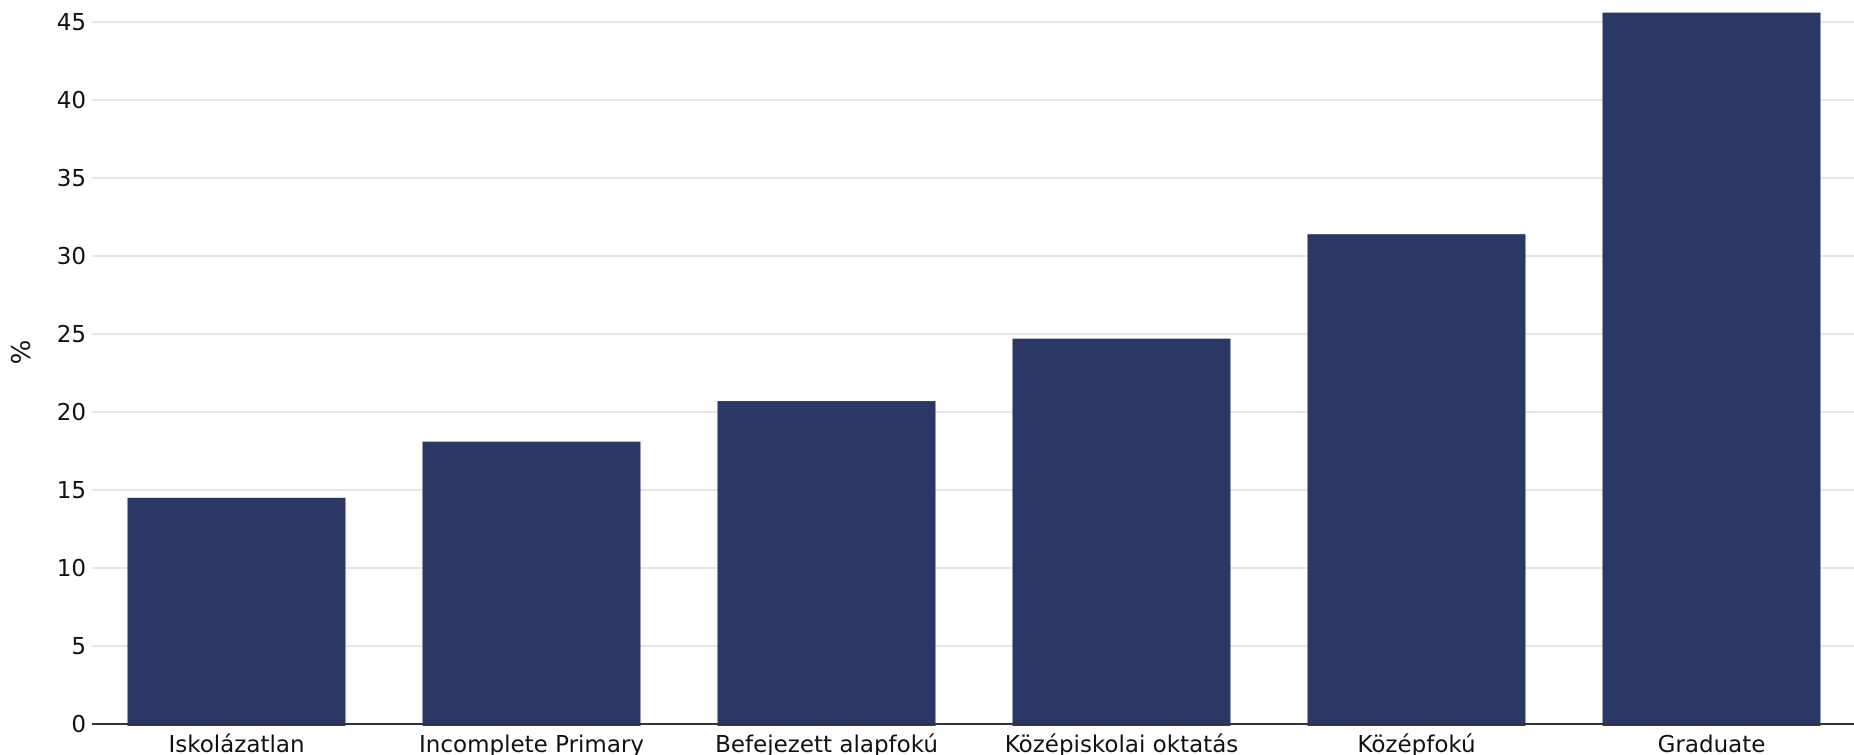 The height and width of the screenshot is (755, 1854). What do you see at coordinates (71, 101) in the screenshot?
I see `y-tick-label: 40` at bounding box center [71, 101].